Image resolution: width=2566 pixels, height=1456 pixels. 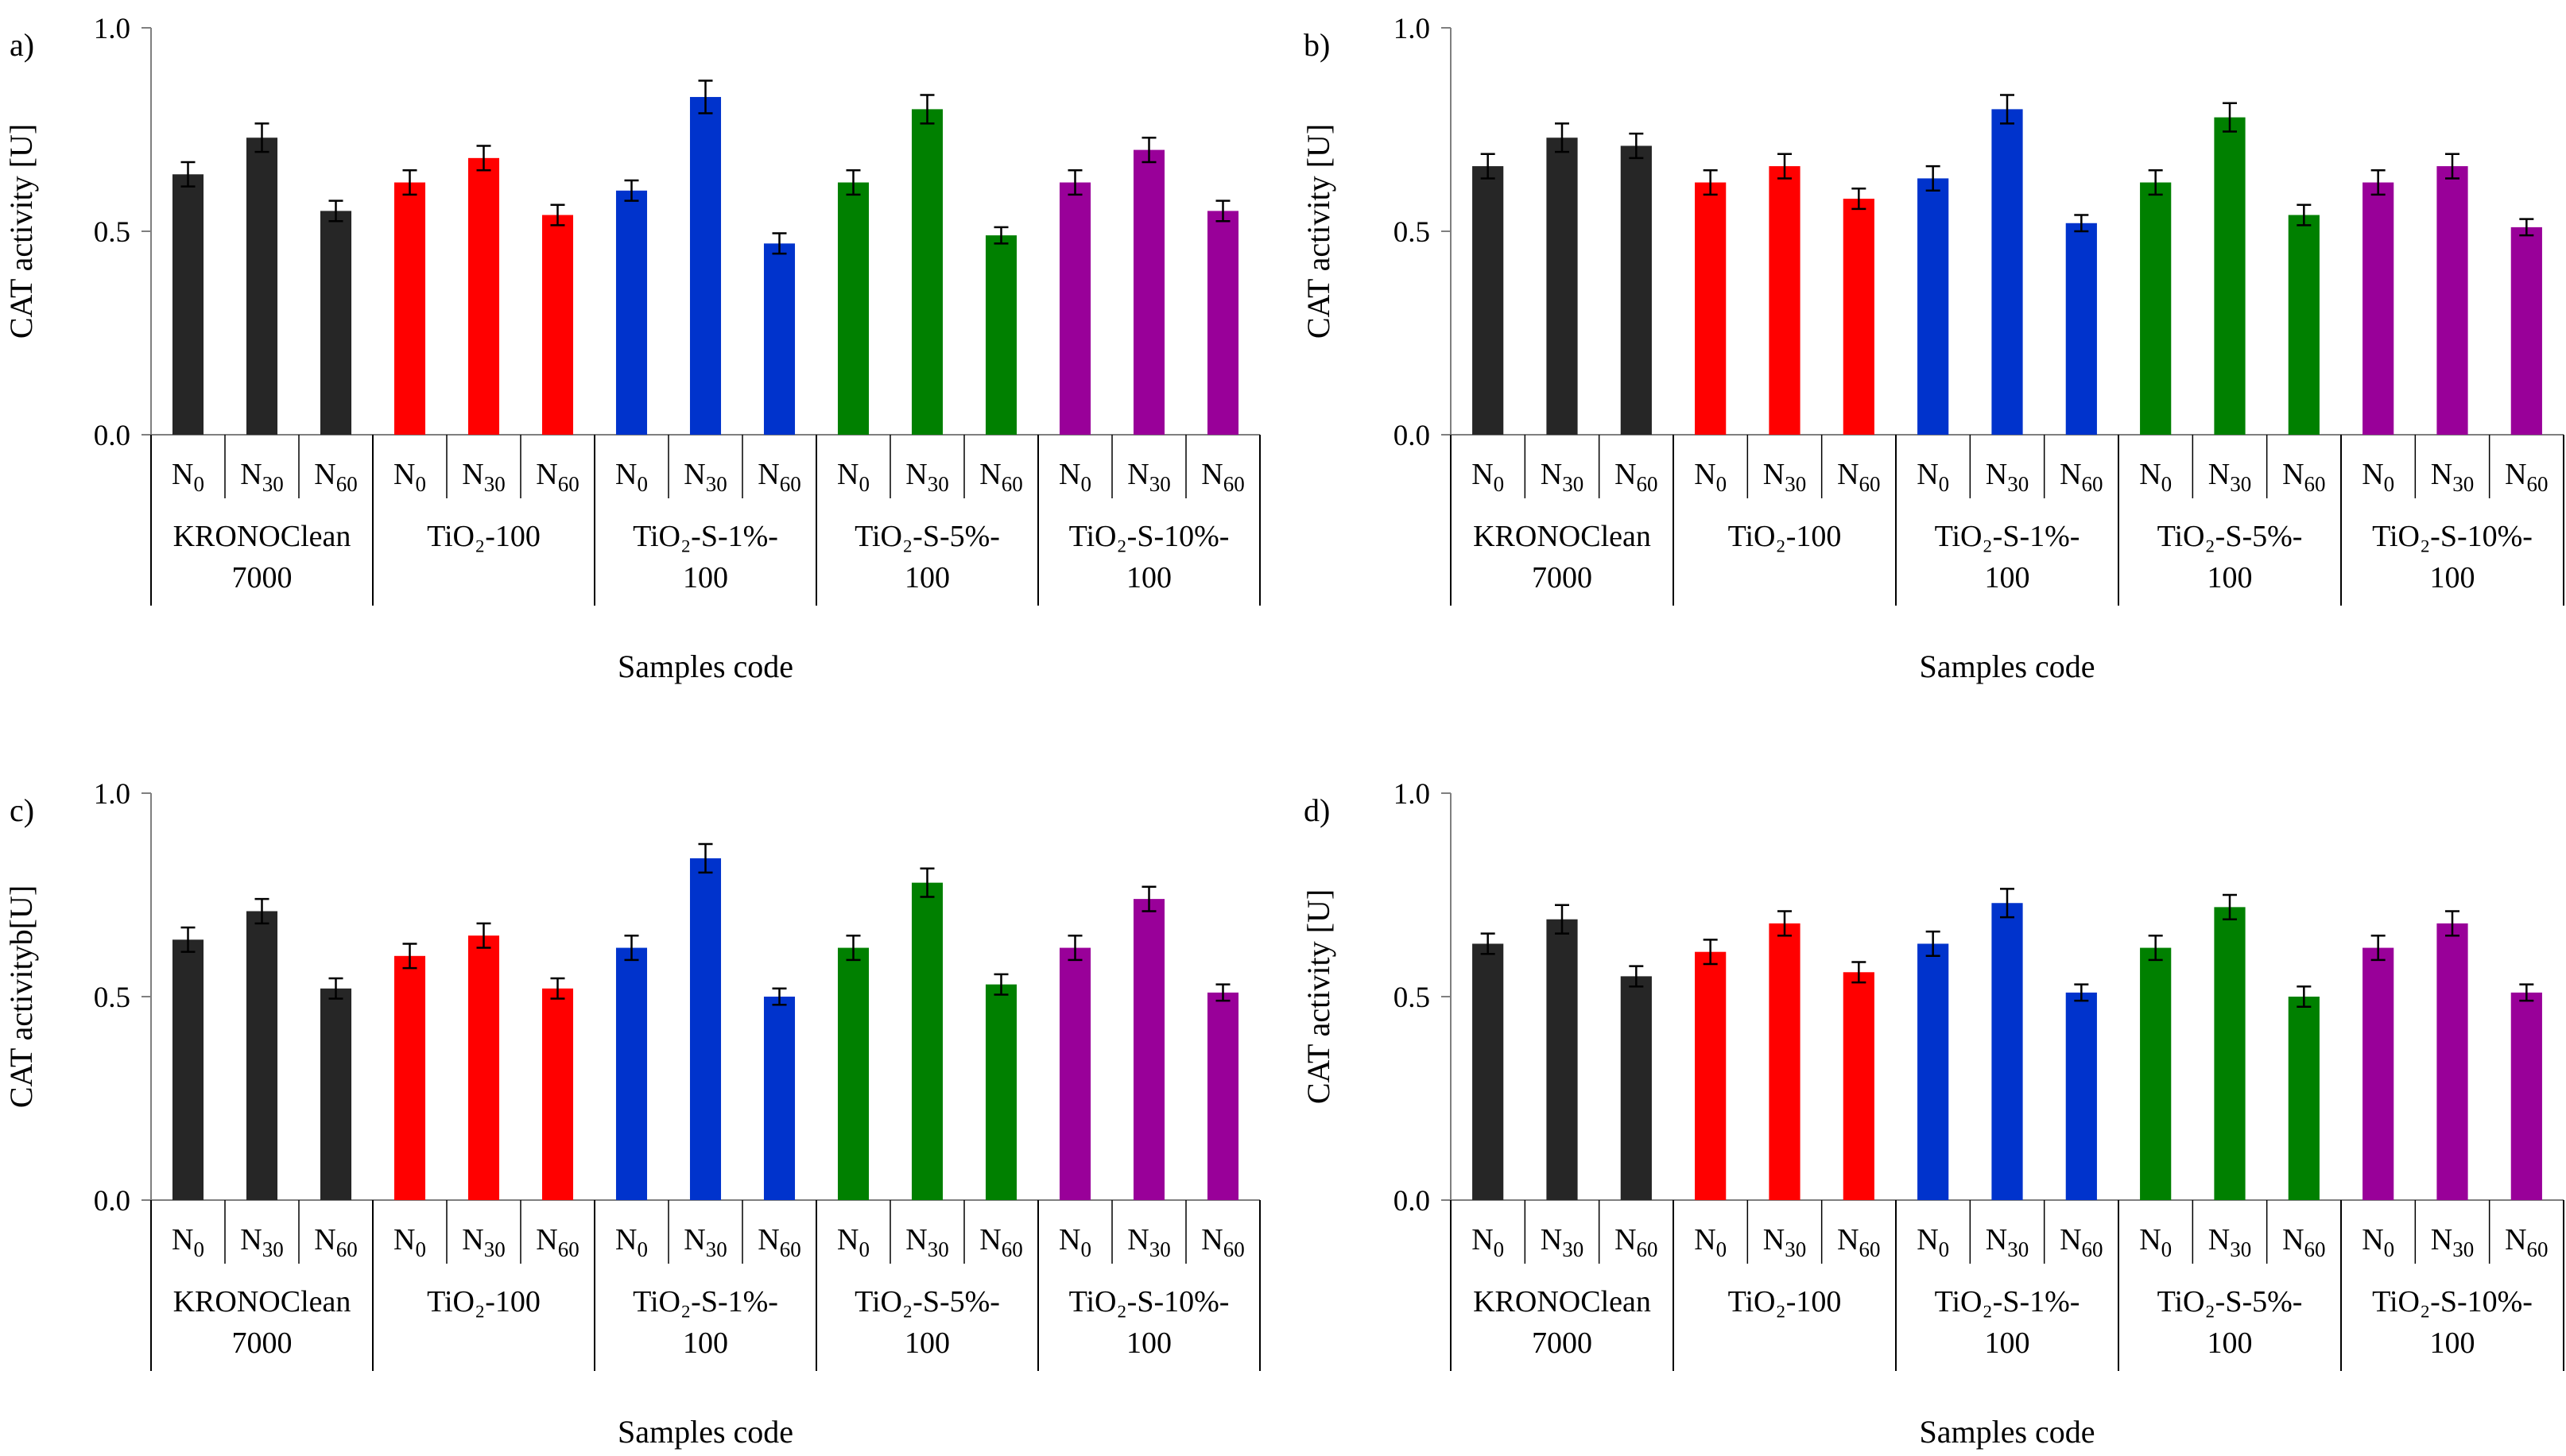 I want to click on y-axis-label: CAT activityb[U], so click(x=21, y=996).